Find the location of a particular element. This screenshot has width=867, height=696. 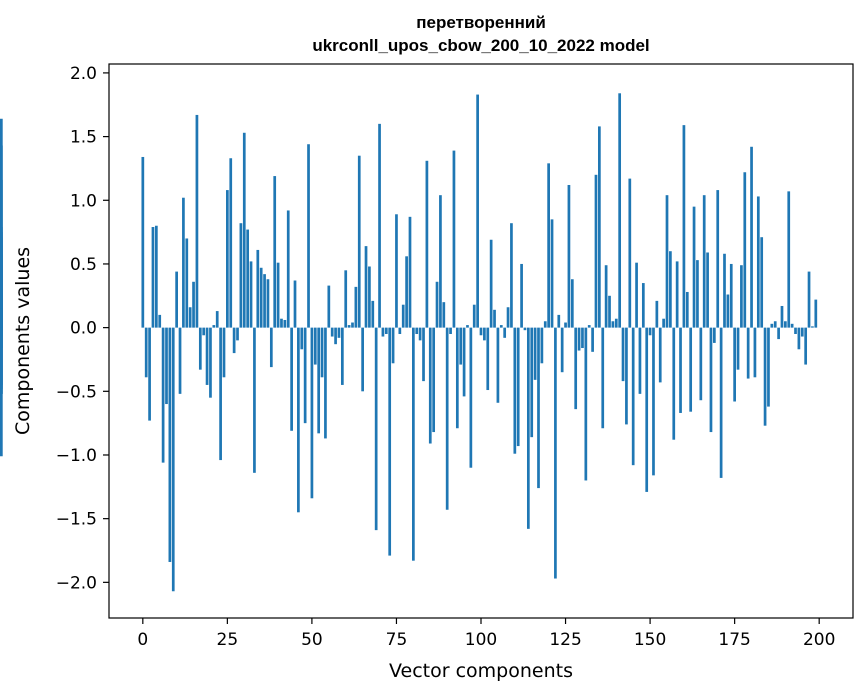

x-tick-label: 200 is located at coordinates (819, 640).